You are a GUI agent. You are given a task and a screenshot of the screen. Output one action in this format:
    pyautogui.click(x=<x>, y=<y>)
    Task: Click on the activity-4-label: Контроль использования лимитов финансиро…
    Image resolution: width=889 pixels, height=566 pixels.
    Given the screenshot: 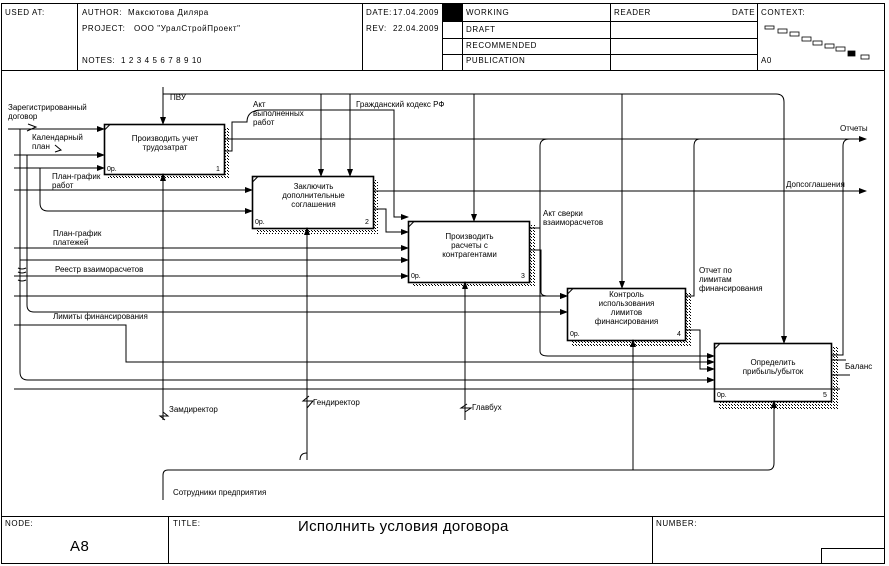 What is the action you would take?
    pyautogui.click(x=626, y=308)
    